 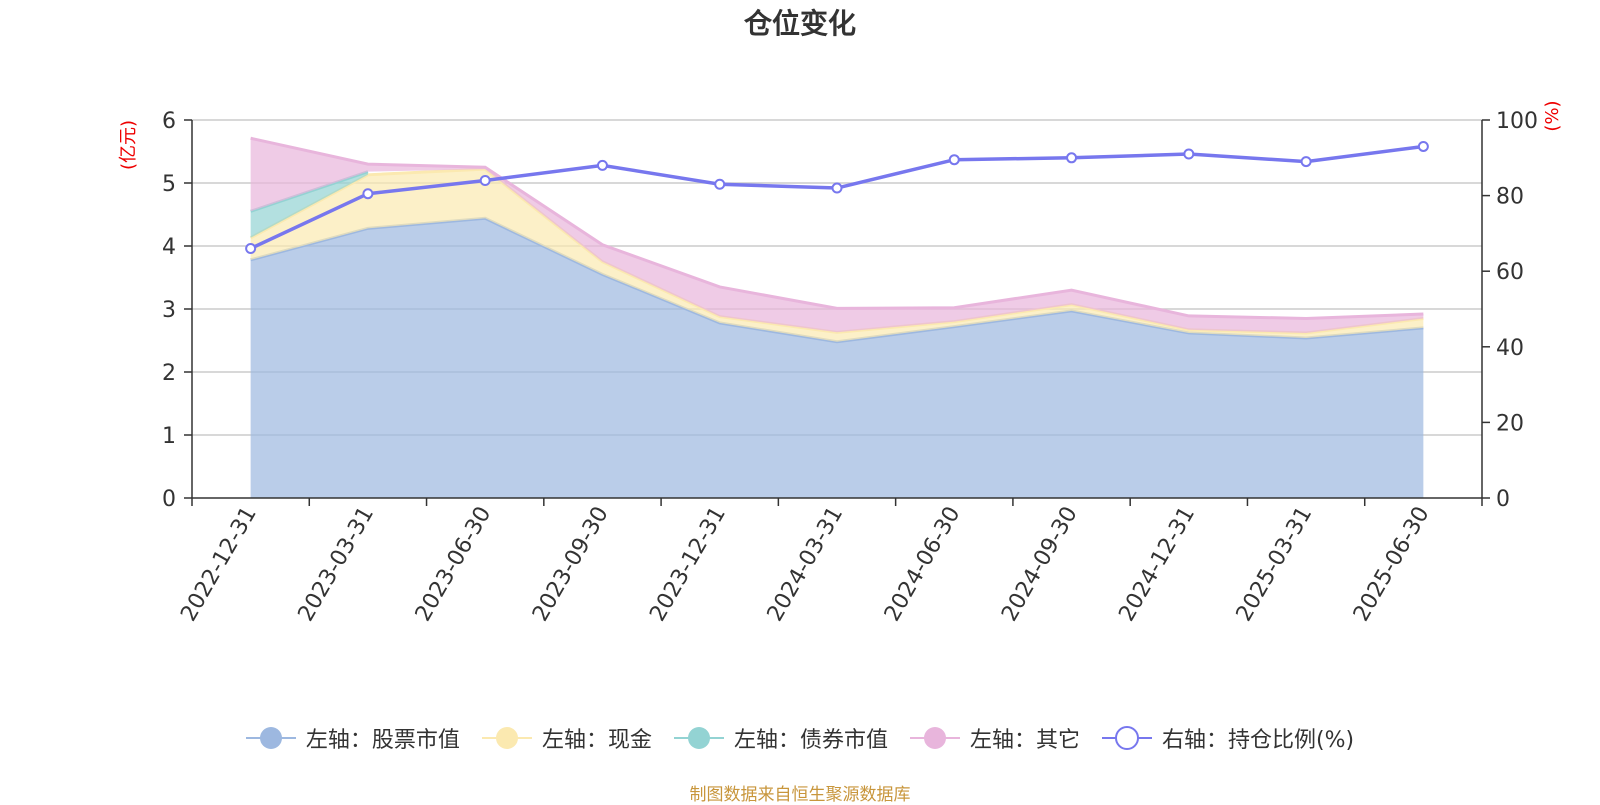 What do you see at coordinates (1503, 499) in the screenshot?
I see `right-axis-tick-label: 0` at bounding box center [1503, 499].